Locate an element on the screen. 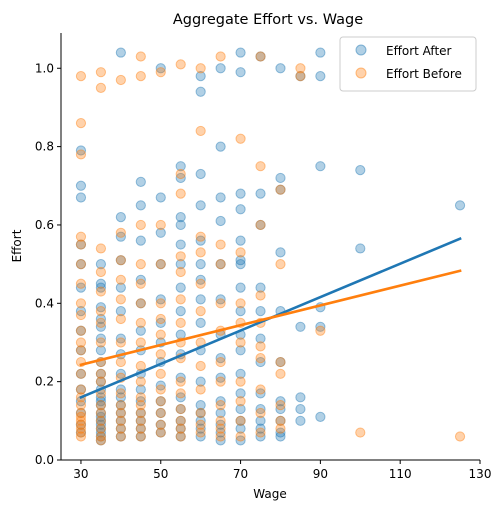  legend-marker-effort-before is located at coordinates (361, 73).